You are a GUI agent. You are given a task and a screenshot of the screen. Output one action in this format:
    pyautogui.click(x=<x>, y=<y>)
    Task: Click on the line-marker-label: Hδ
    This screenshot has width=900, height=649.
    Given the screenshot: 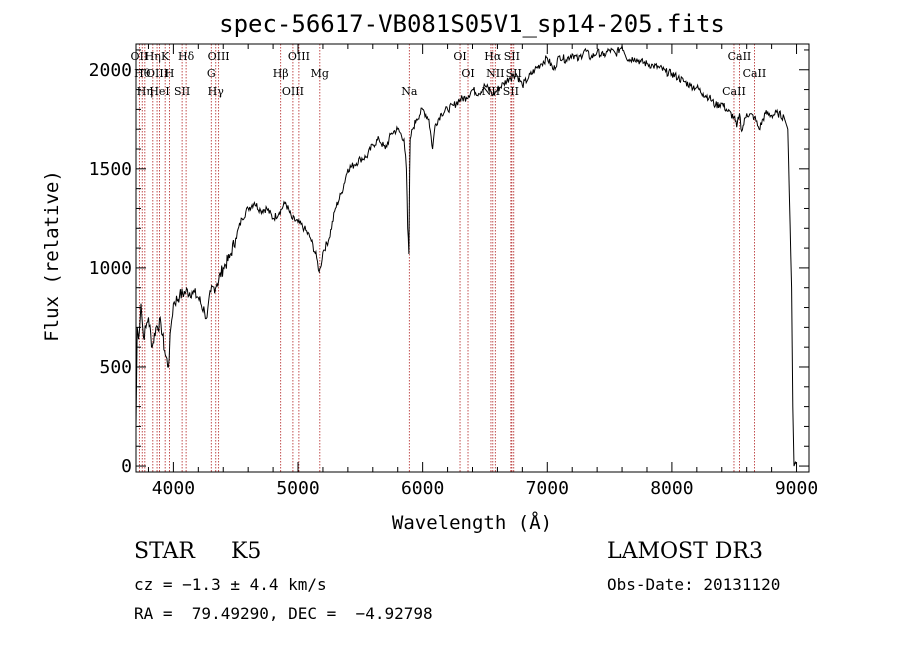 What is the action you would take?
    pyautogui.click(x=186, y=56)
    